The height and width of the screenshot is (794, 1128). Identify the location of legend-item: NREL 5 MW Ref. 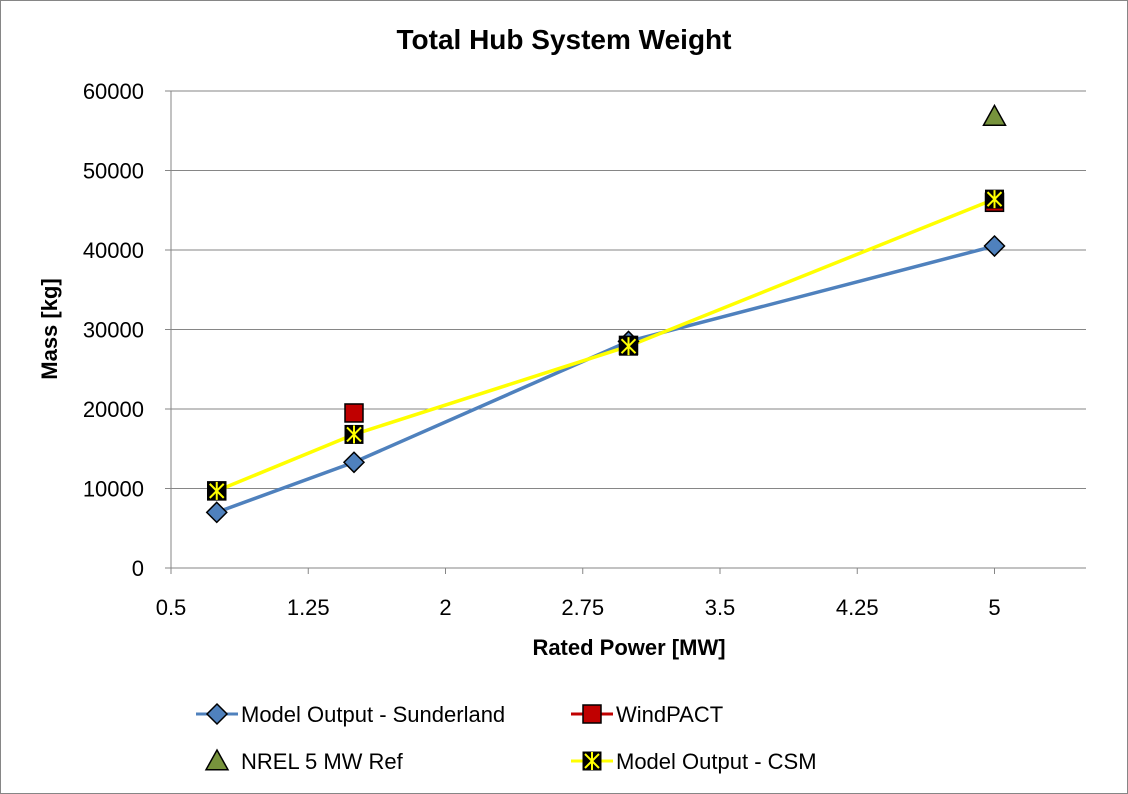
(304, 761).